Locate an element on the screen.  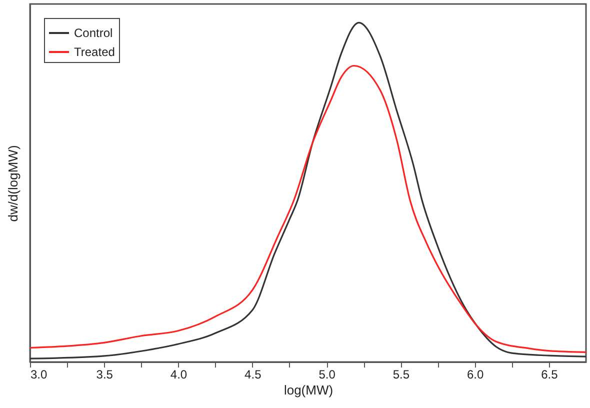
x-tick-label: 4.5 is located at coordinates (253, 375).